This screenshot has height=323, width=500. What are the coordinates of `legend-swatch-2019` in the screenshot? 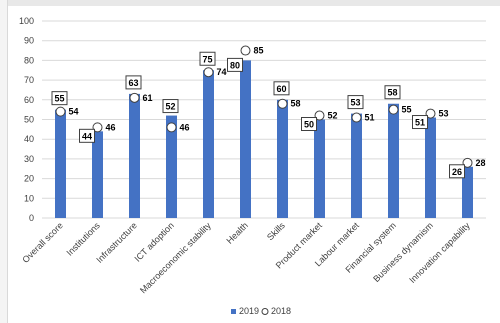 It's located at (233, 311).